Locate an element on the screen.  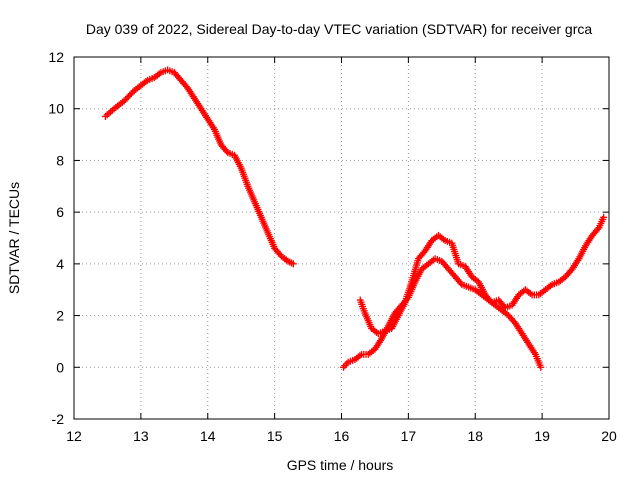
y-tick-label: 4 is located at coordinates (60, 264).